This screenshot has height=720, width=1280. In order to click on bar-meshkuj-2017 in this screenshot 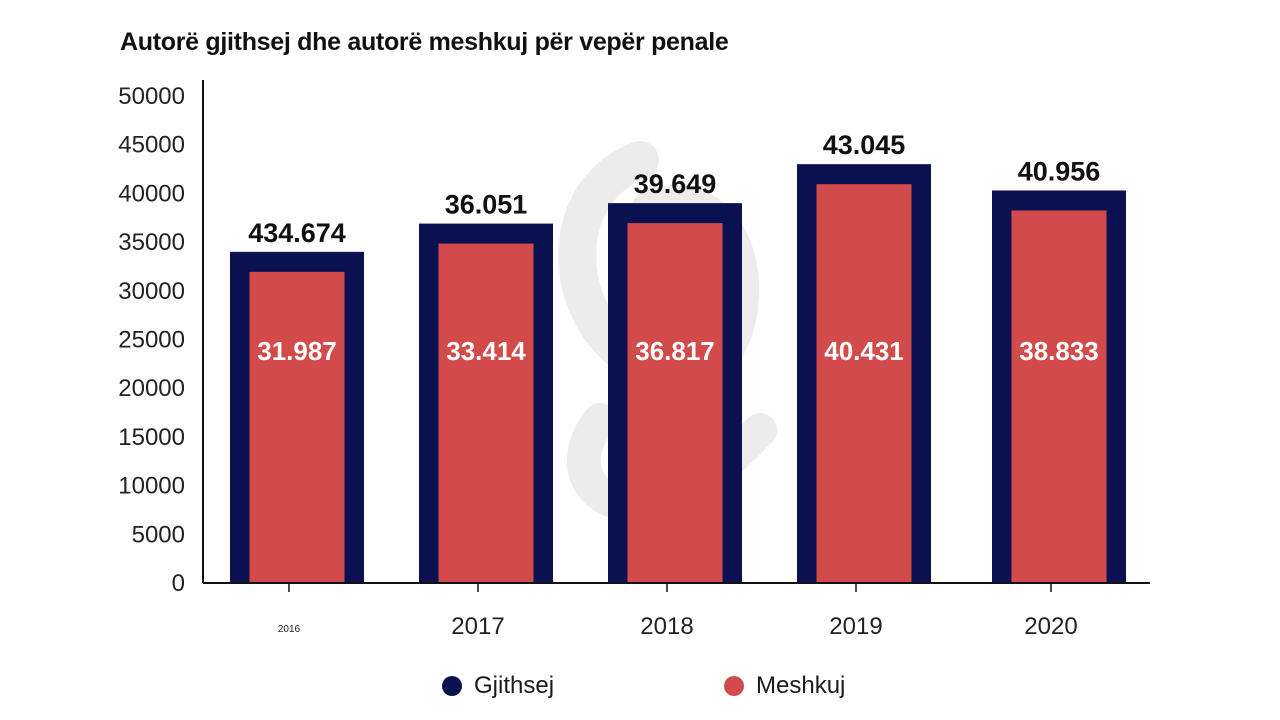, I will do `click(486, 413)`.